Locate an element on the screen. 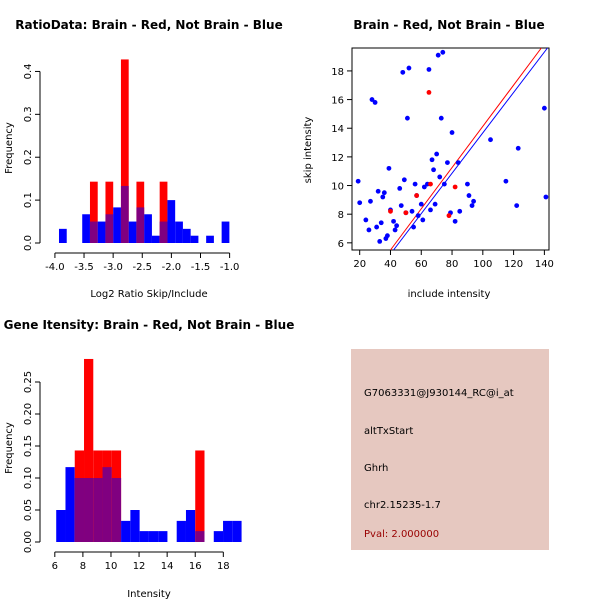 The image size is (600, 600). ratio-x-tick-label: -3.0 is located at coordinates (113, 267).